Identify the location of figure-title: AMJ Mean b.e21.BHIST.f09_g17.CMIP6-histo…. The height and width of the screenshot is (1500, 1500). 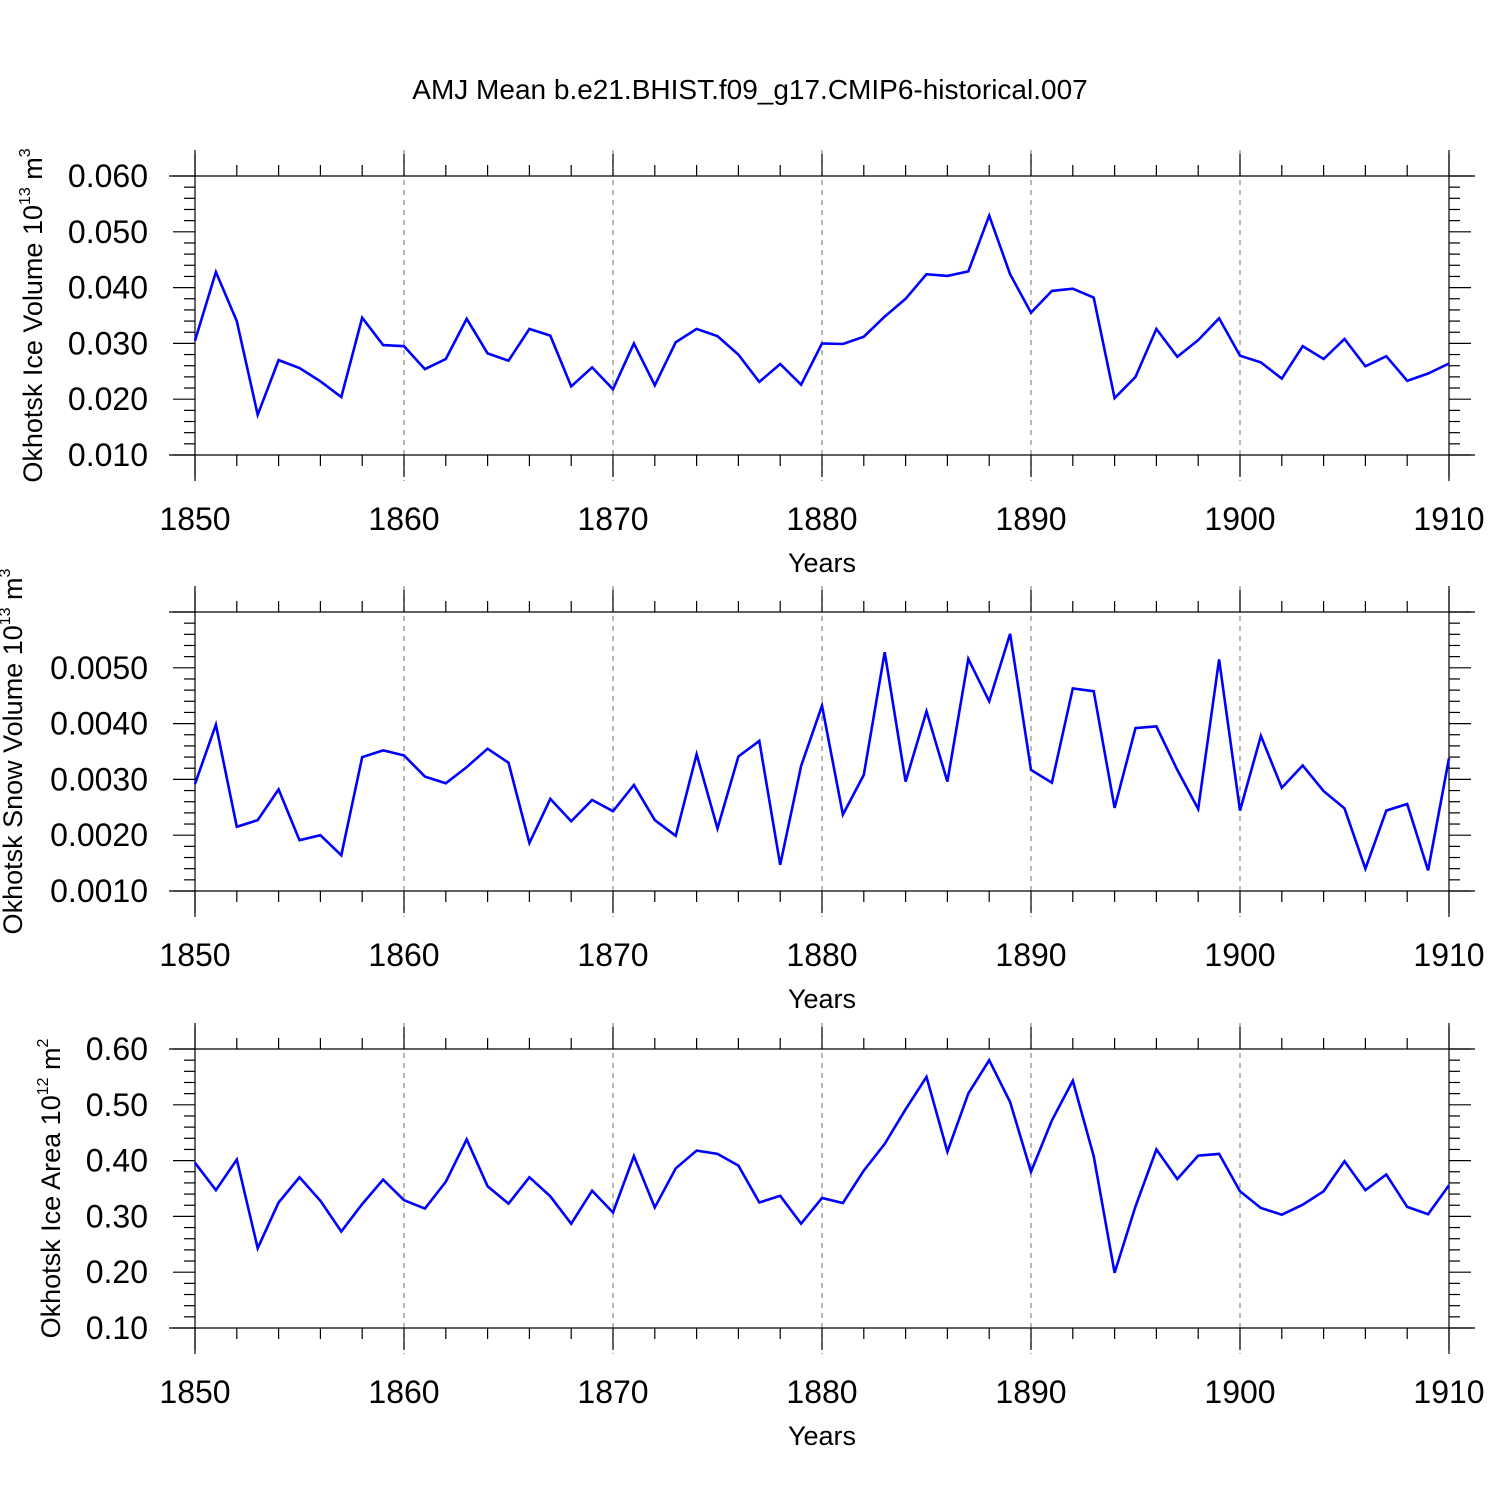
(749, 89).